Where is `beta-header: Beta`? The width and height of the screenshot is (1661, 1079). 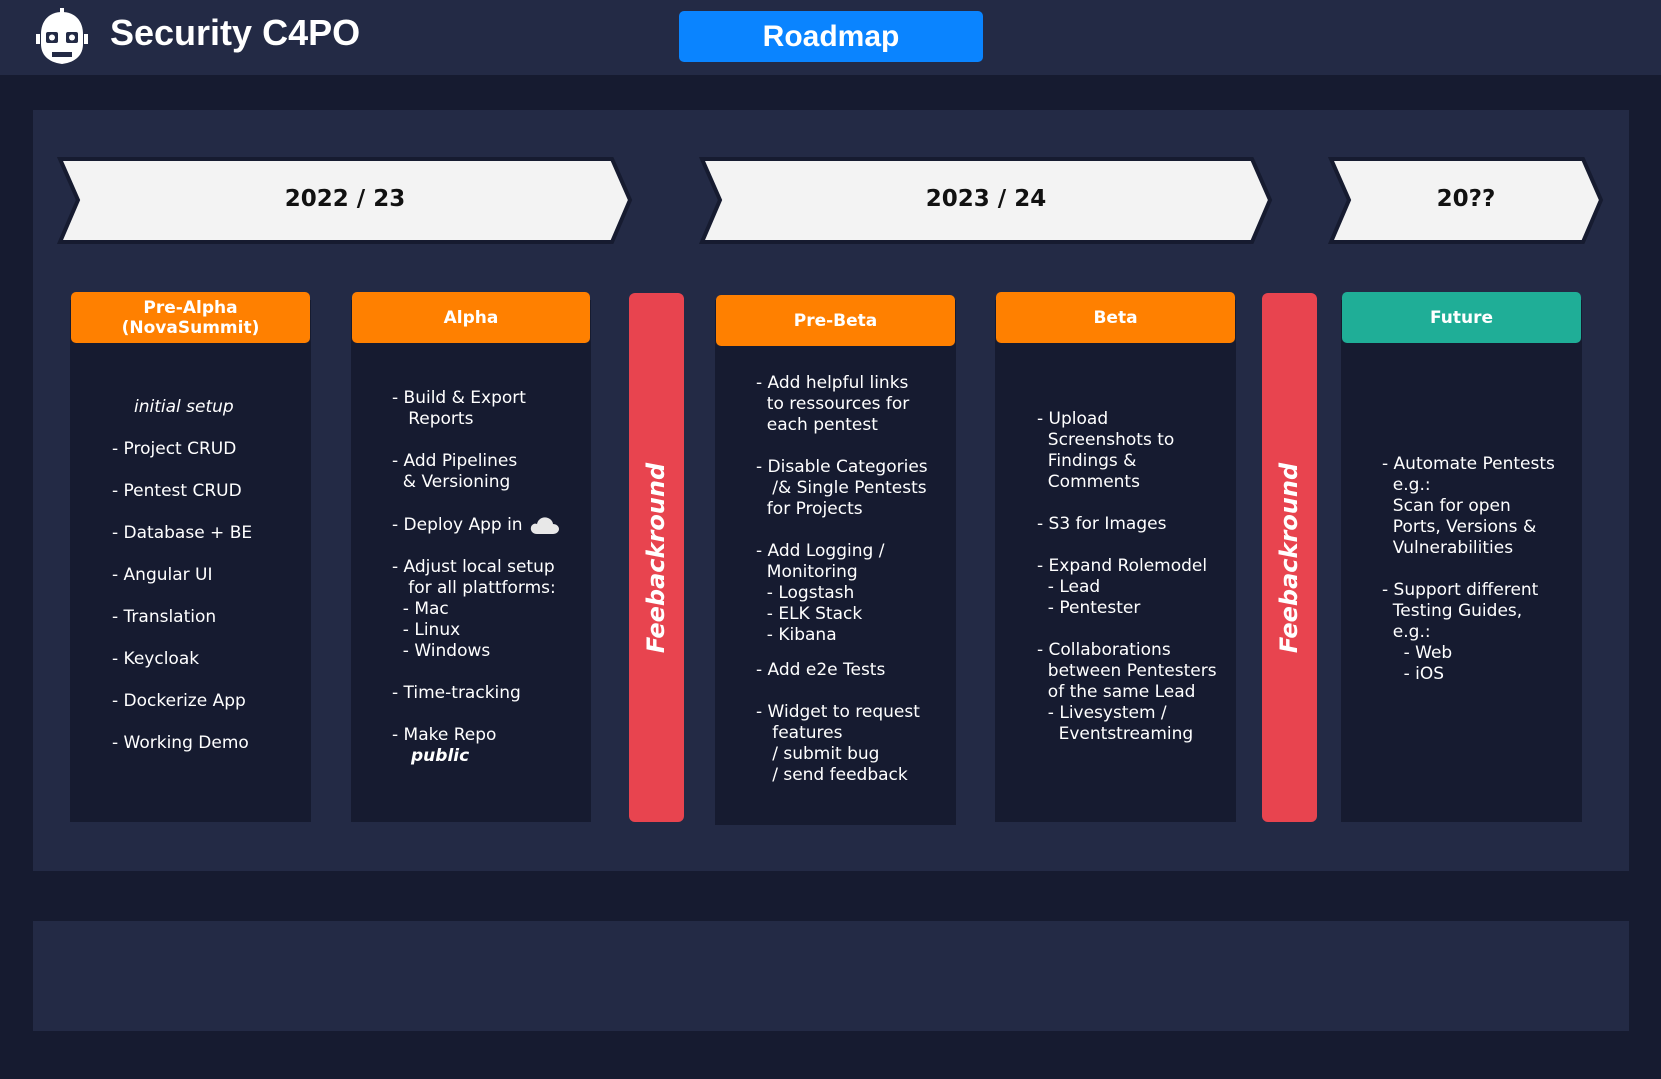 beta-header: Beta is located at coordinates (1115, 317).